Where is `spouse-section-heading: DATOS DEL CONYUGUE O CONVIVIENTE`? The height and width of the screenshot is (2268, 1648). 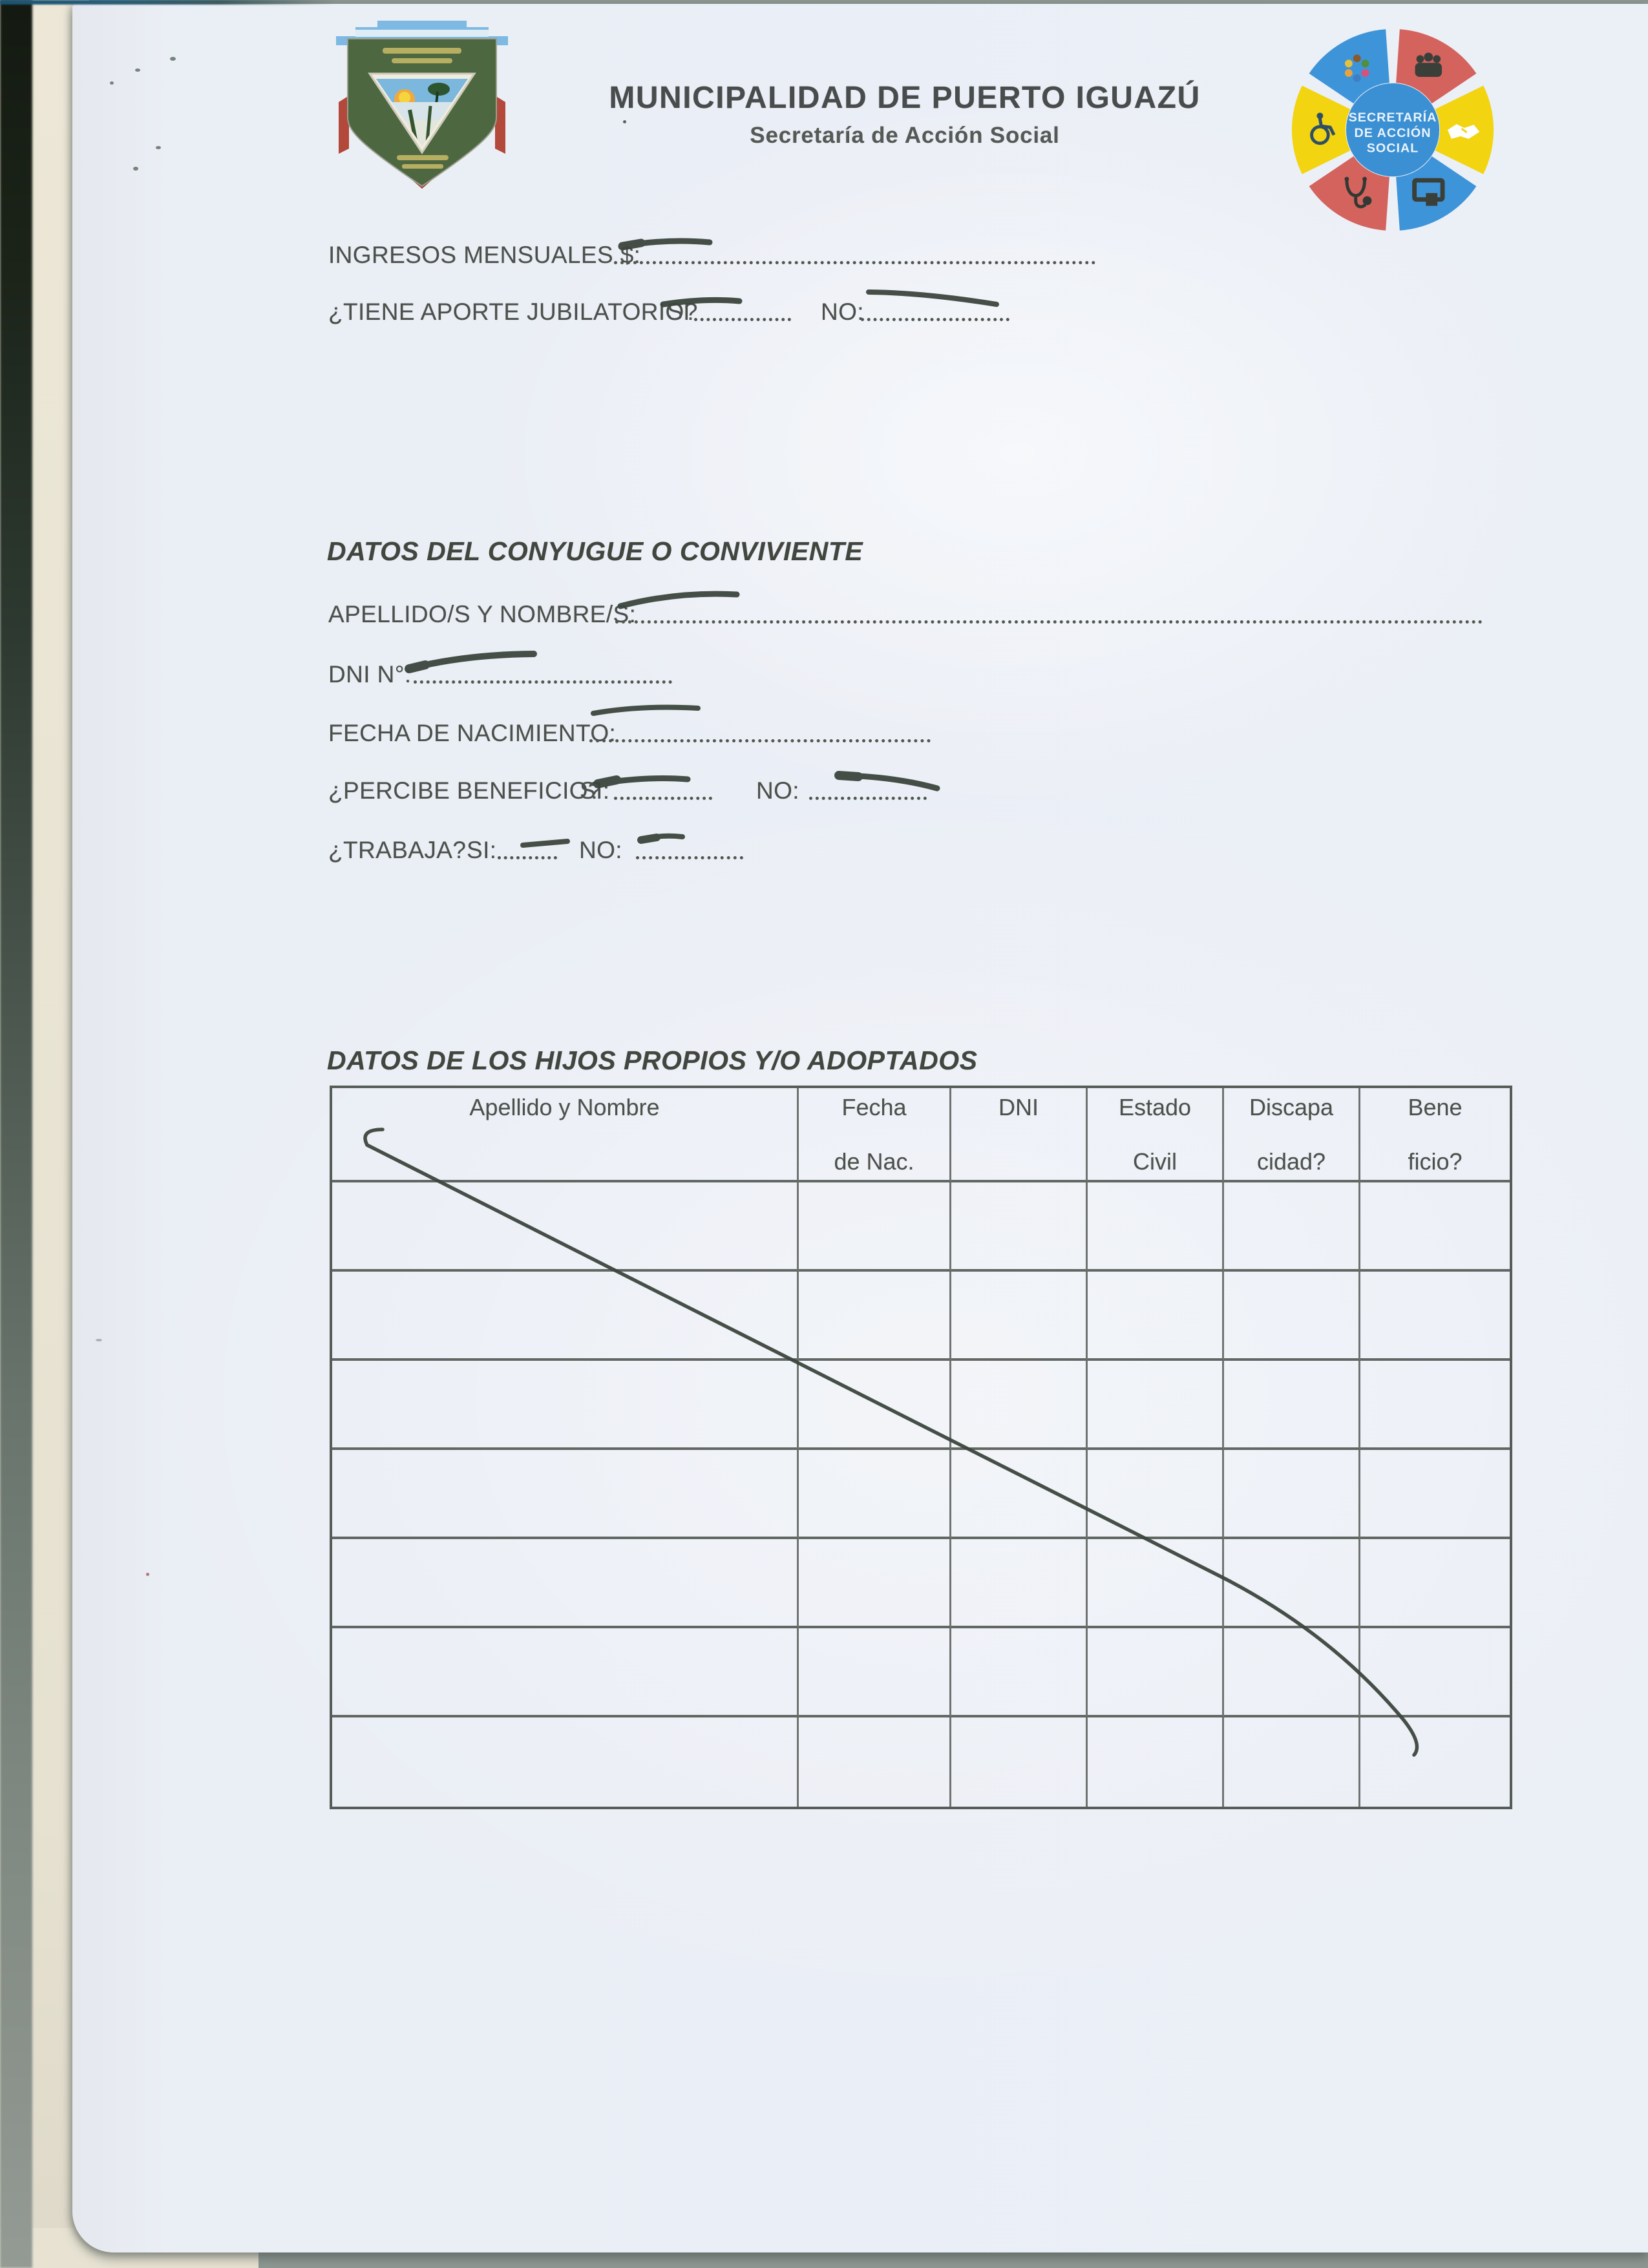 spouse-section-heading: DATOS DEL CONYUGUE O CONVIVIENTE is located at coordinates (595, 551).